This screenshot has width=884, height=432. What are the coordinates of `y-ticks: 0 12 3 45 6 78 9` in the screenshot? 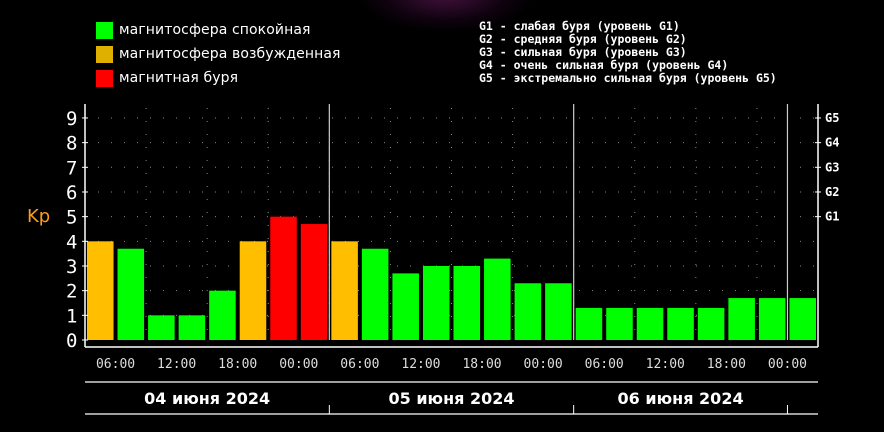 It's located at (77, 230).